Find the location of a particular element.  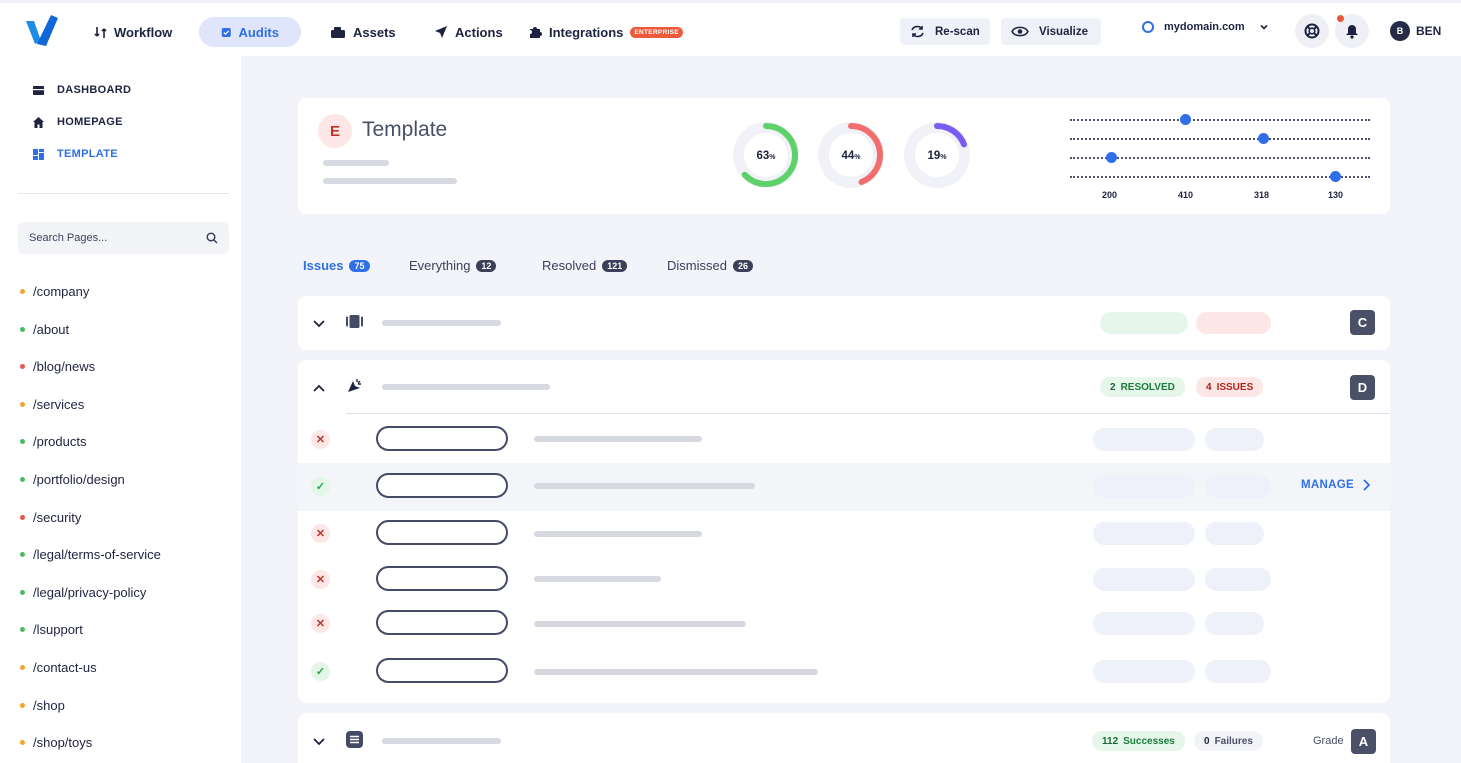

tab-dismissed: Dismissed 26 is located at coordinates (710, 265).